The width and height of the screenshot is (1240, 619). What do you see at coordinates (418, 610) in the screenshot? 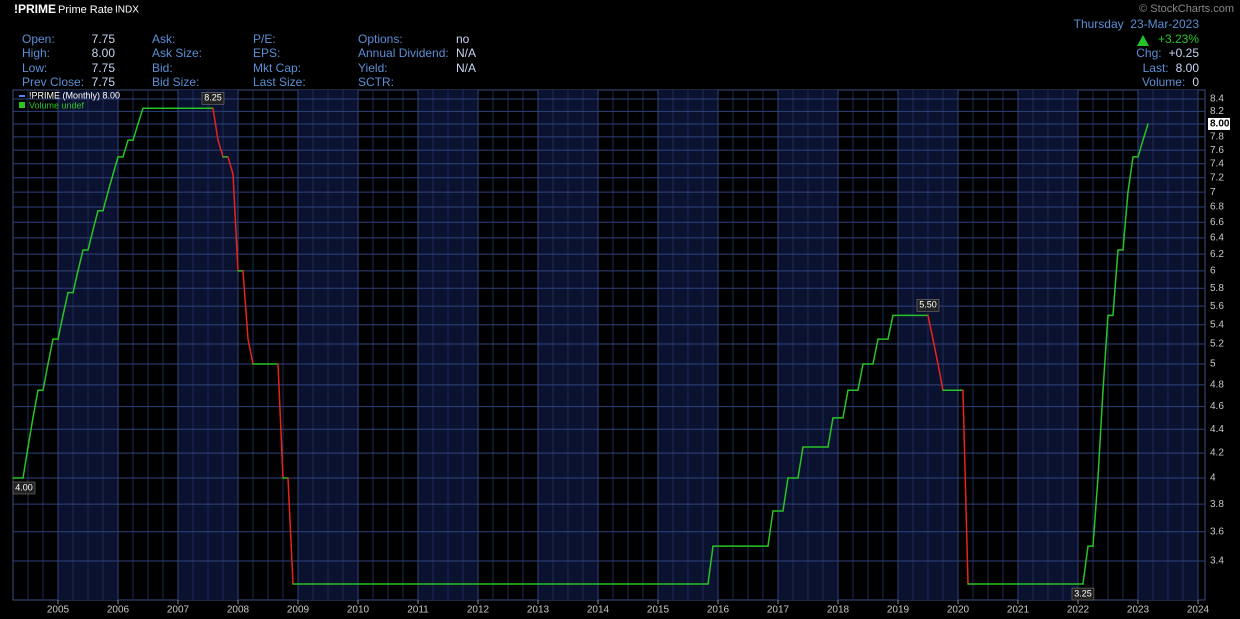
I see `x-tick-label: 2011` at bounding box center [418, 610].